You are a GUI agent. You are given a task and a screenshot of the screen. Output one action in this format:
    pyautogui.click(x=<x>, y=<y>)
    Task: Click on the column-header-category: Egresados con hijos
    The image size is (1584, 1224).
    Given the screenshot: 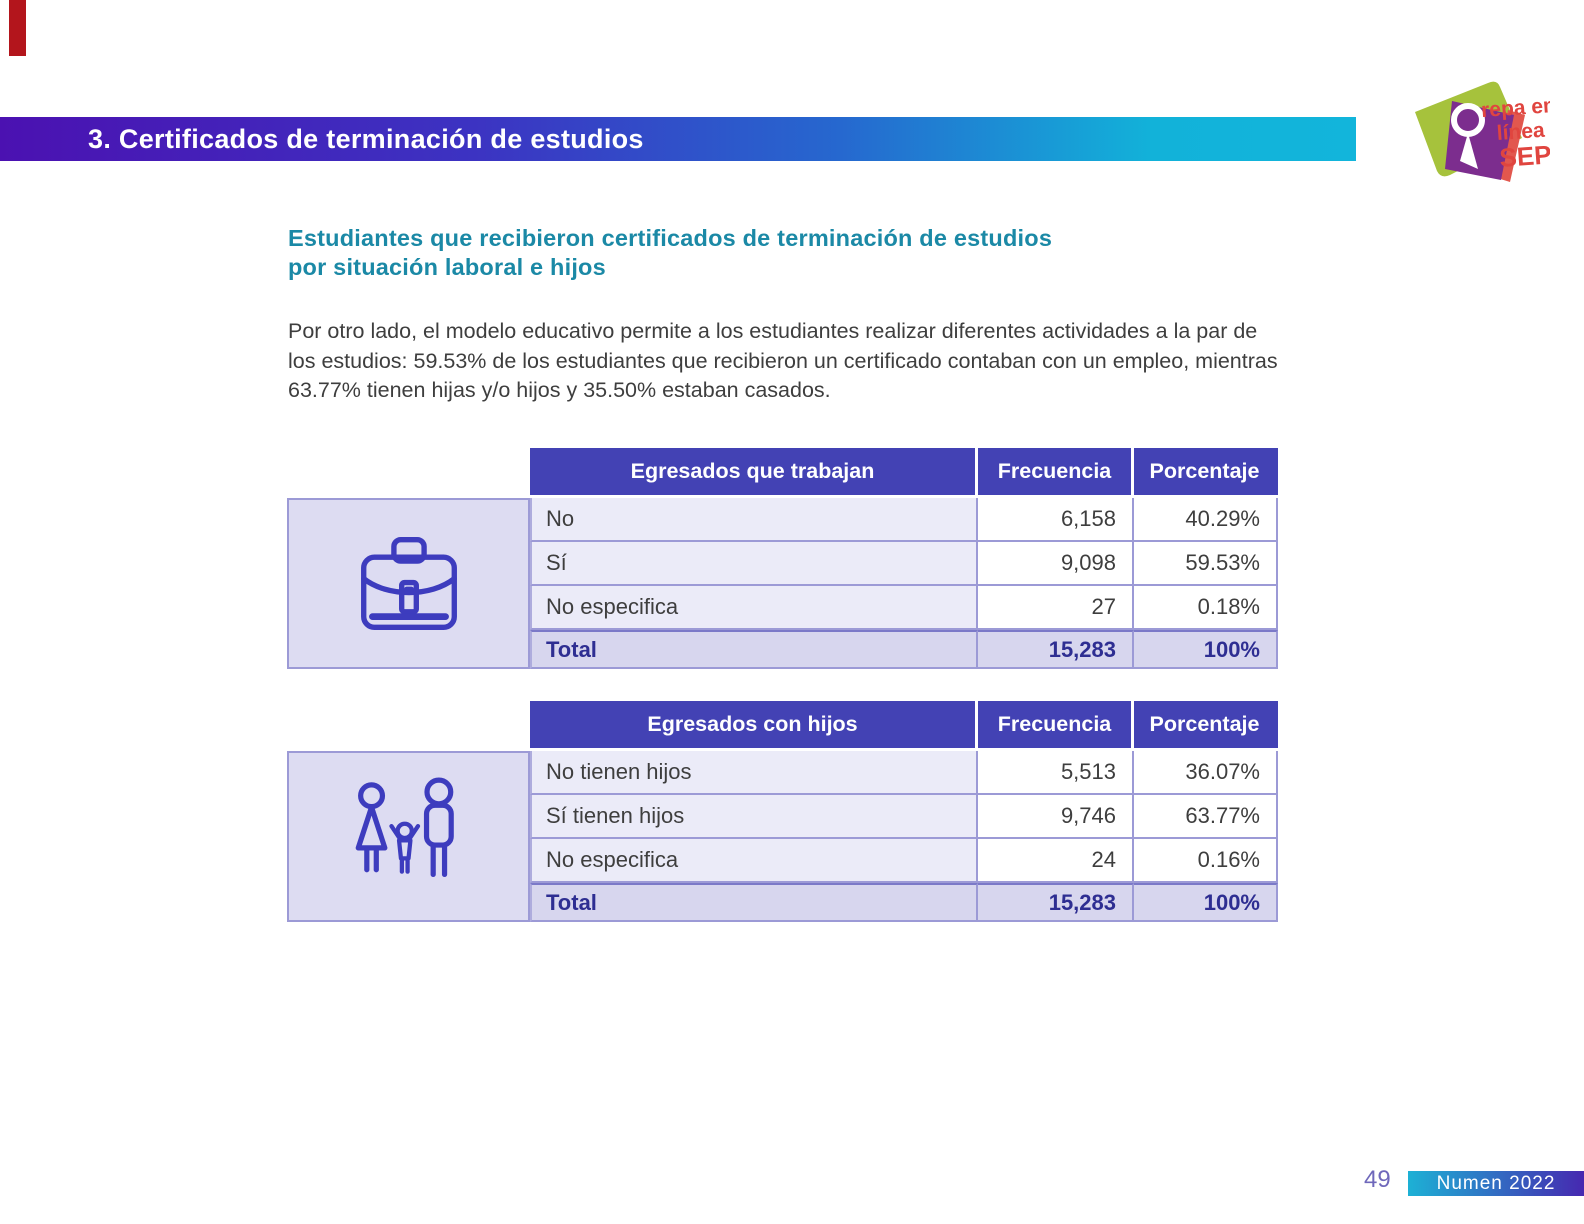 What is the action you would take?
    pyautogui.click(x=754, y=724)
    